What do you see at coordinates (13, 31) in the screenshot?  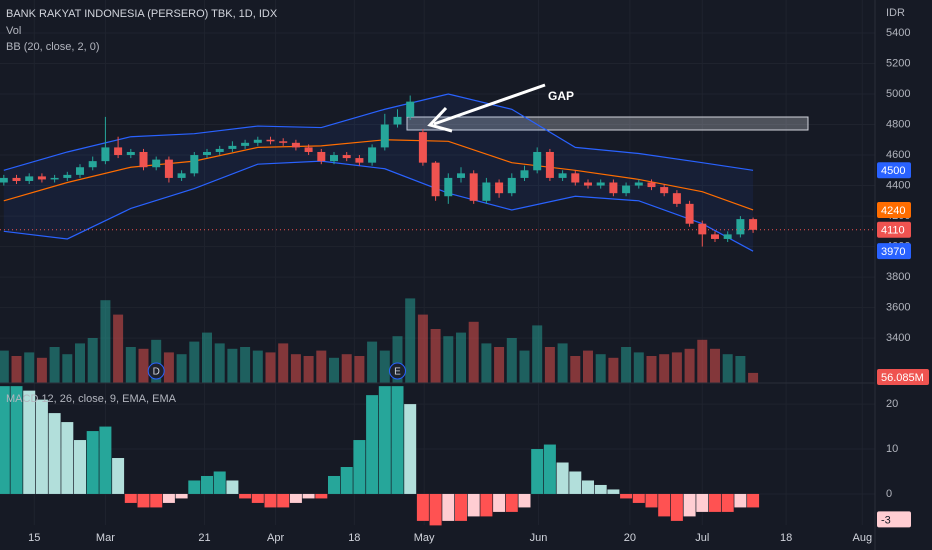 I see `indicator-label: Vol` at bounding box center [13, 31].